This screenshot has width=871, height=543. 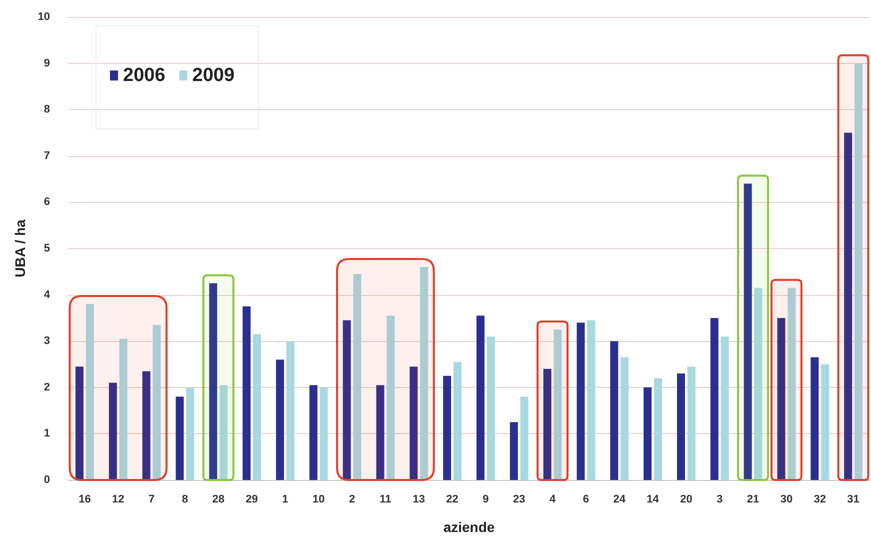 I want to click on x-tick-label: 29, so click(x=252, y=500).